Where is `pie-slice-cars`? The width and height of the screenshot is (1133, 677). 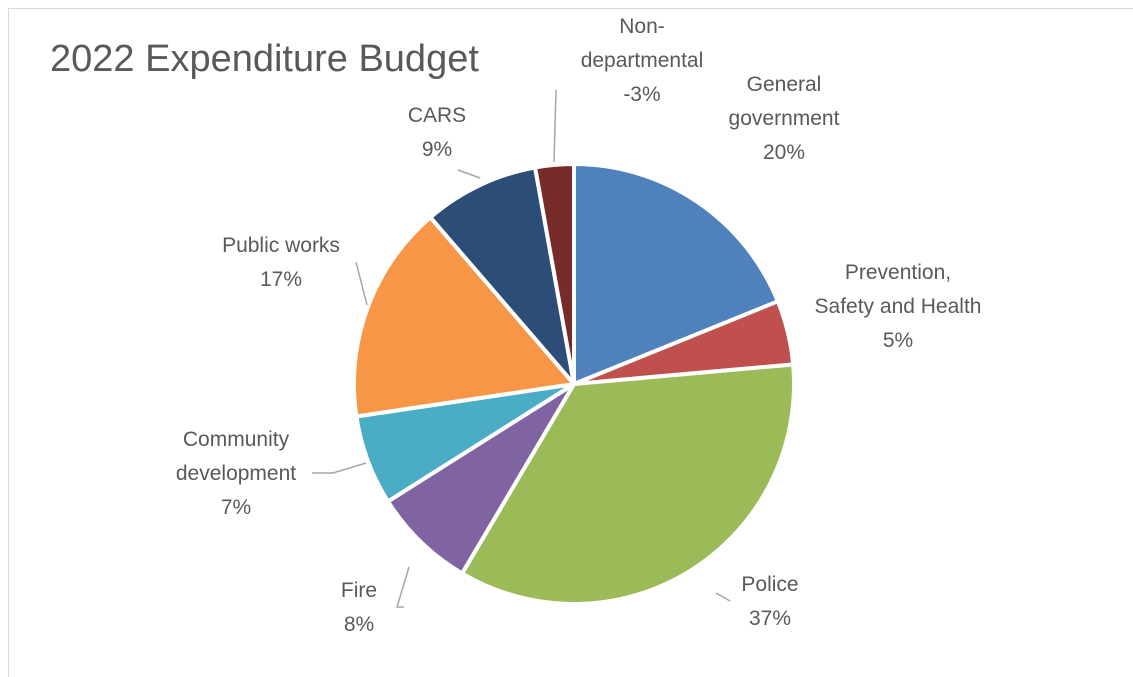
pie-slice-cars is located at coordinates (502, 275).